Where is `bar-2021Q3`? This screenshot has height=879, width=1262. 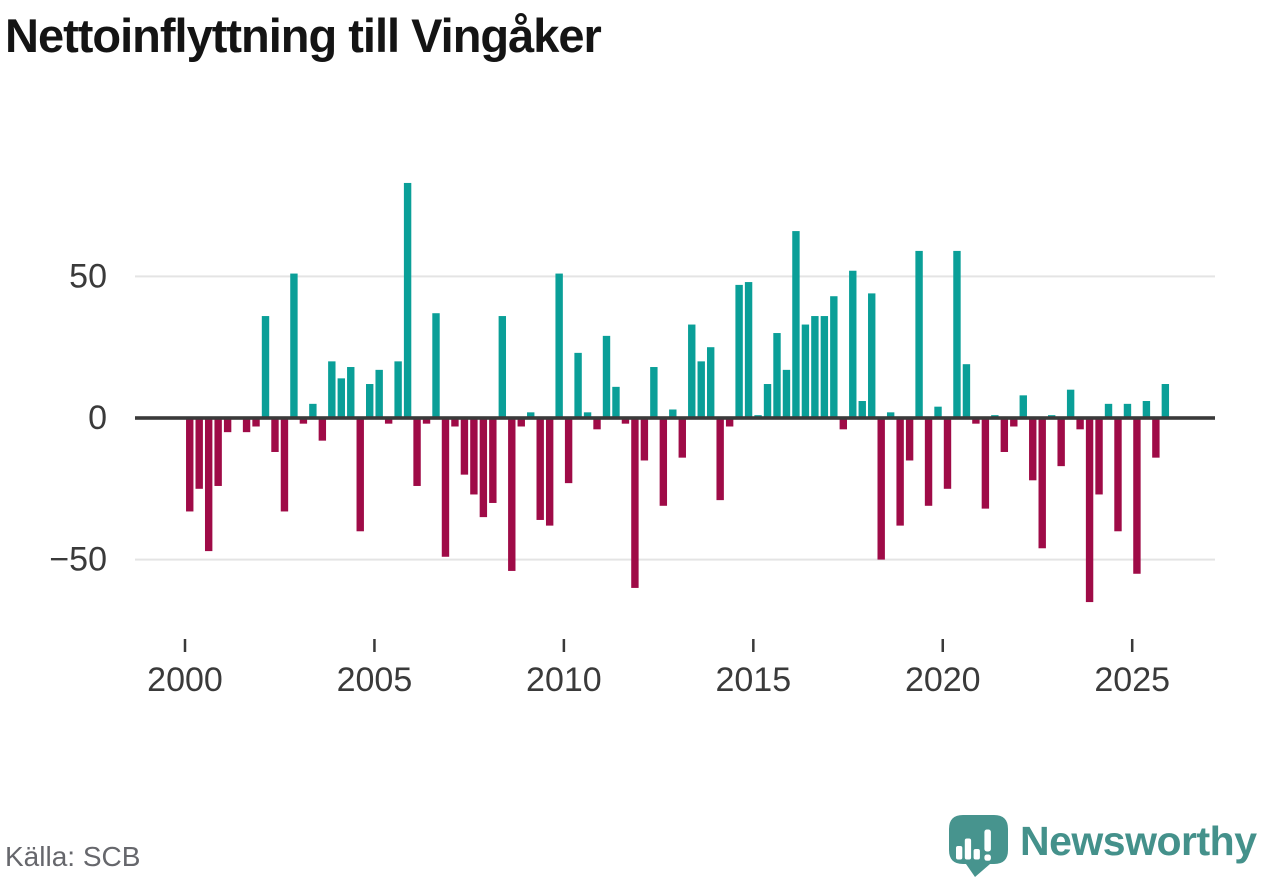 bar-2021Q3 is located at coordinates (1004, 435).